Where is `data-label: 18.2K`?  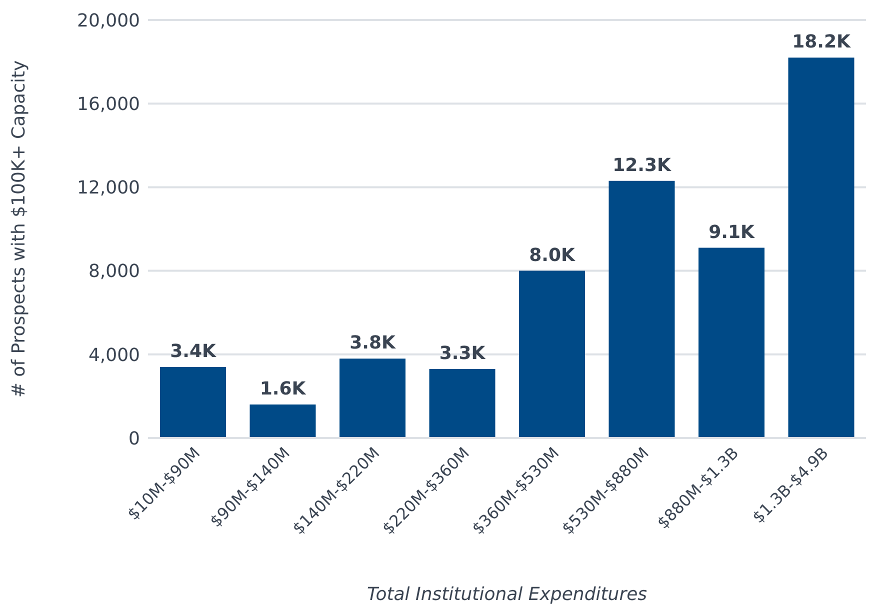
data-label: 18.2K is located at coordinates (822, 42).